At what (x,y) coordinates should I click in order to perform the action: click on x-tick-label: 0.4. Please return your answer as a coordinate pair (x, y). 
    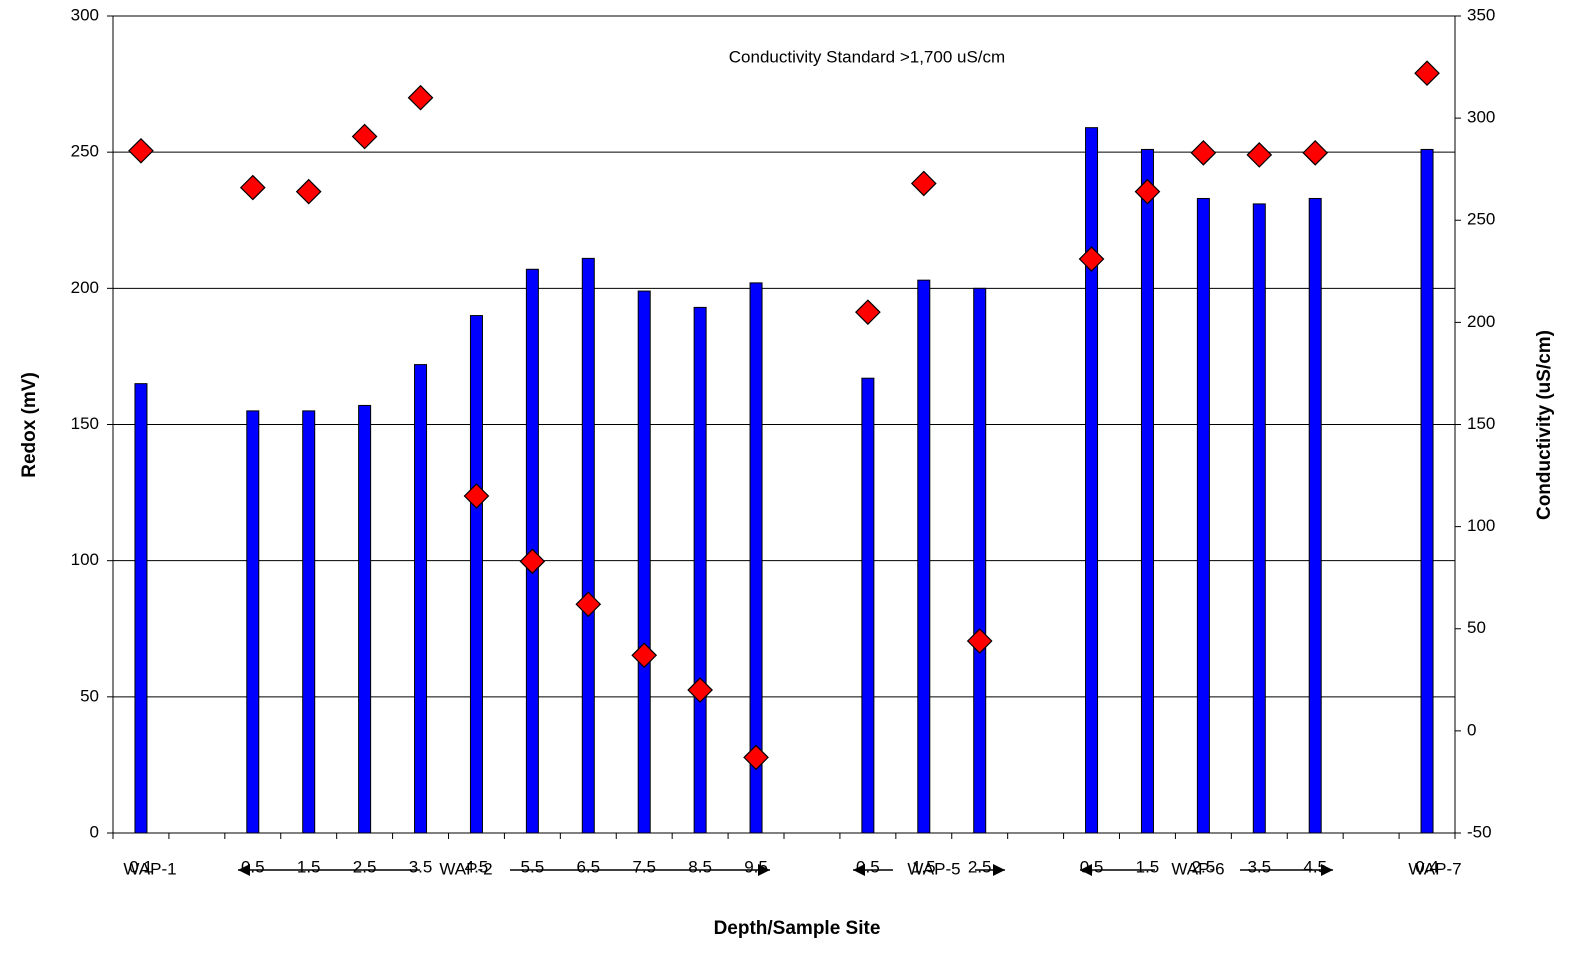
    Looking at the image, I should click on (1427, 866).